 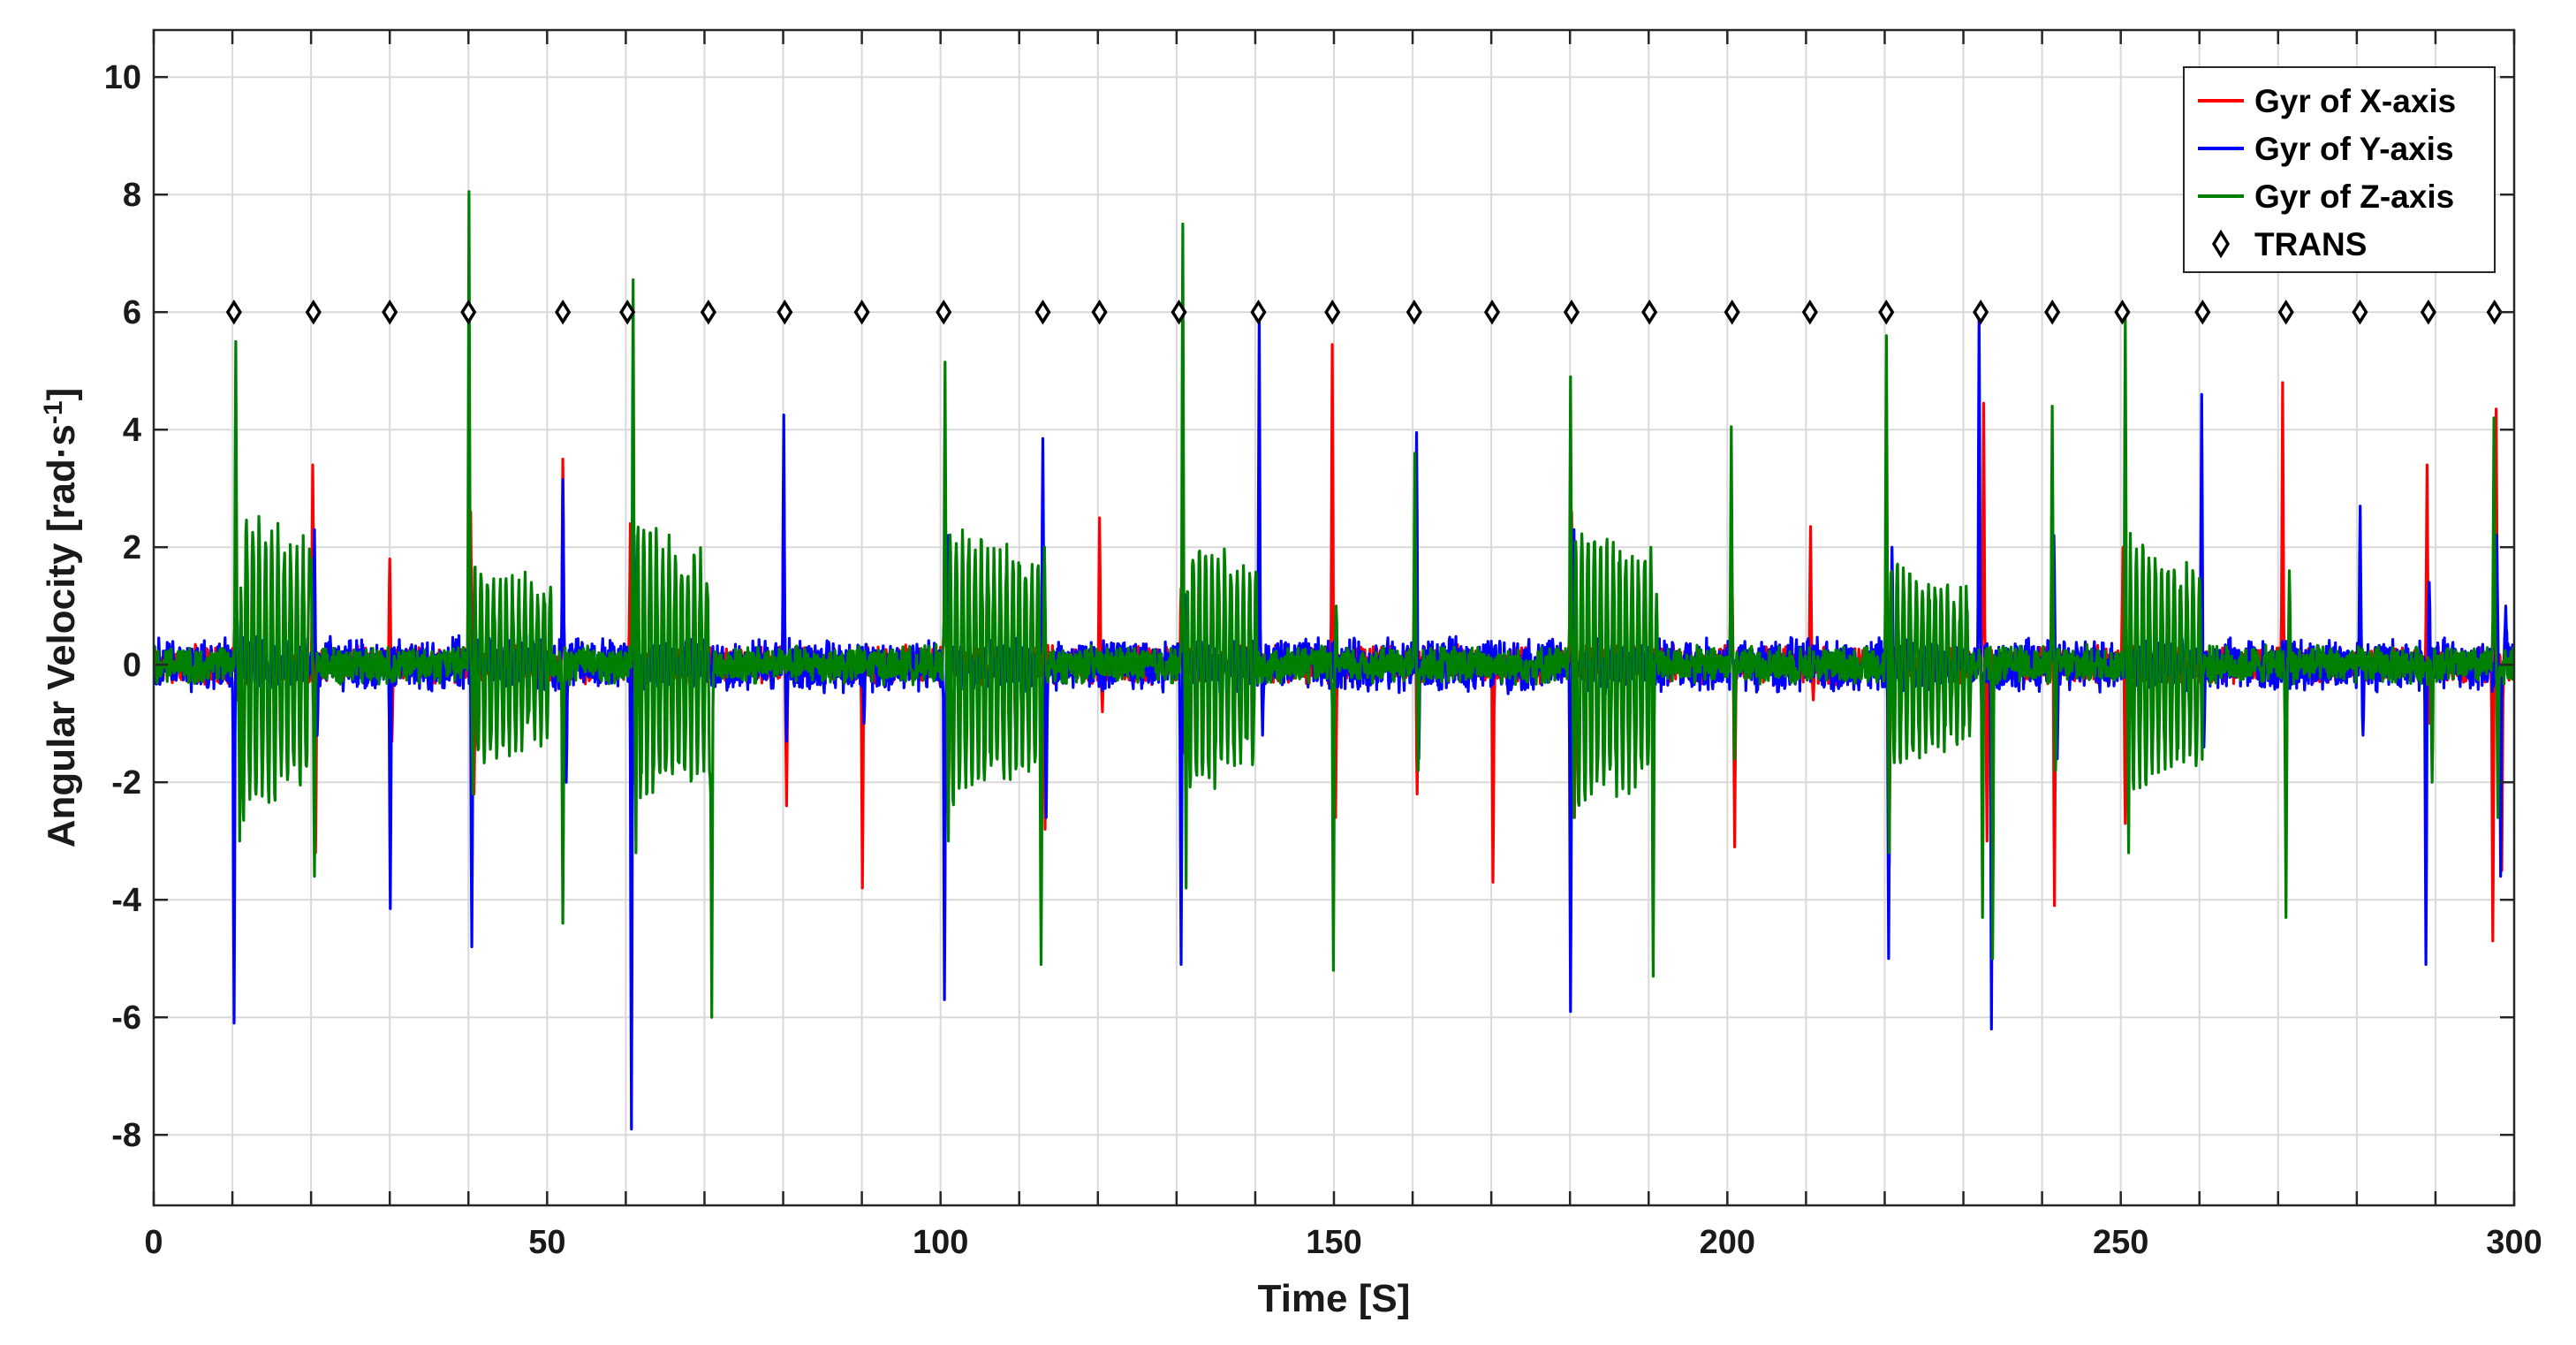 I want to click on x-axis-label: Time [S], so click(x=1335, y=1298).